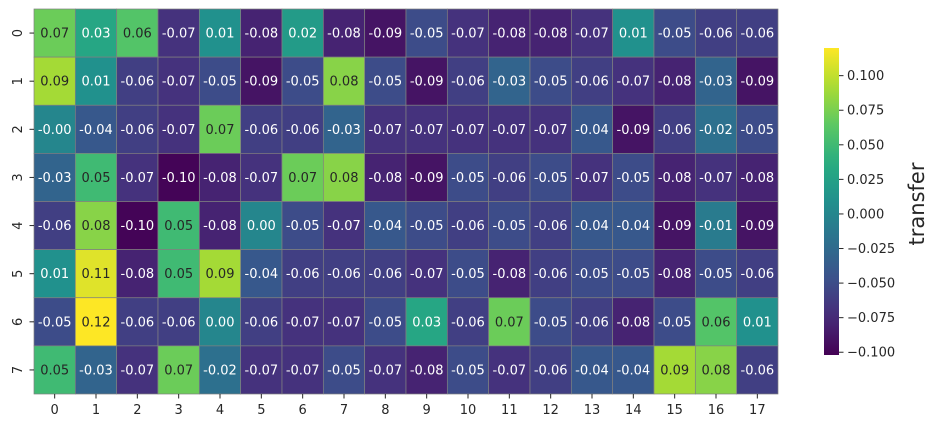 This screenshot has width=936, height=432. What do you see at coordinates (427, 130) in the screenshot?
I see `cell-label-r2-c9: -0.07` at bounding box center [427, 130].